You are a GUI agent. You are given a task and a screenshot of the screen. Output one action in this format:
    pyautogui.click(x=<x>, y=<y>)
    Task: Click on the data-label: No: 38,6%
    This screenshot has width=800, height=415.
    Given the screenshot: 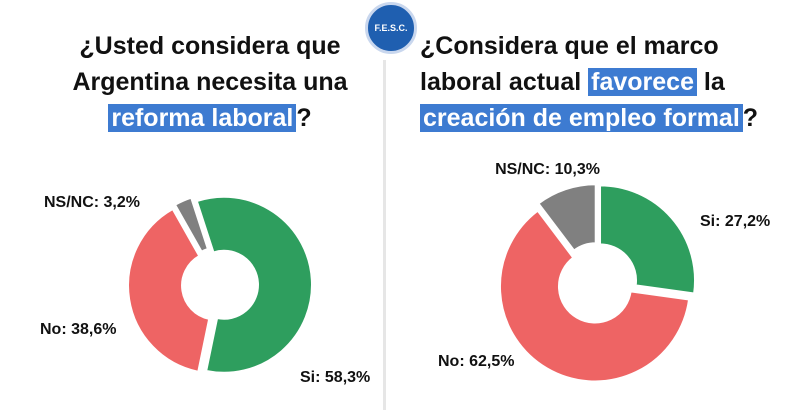 What is the action you would take?
    pyautogui.click(x=78, y=329)
    